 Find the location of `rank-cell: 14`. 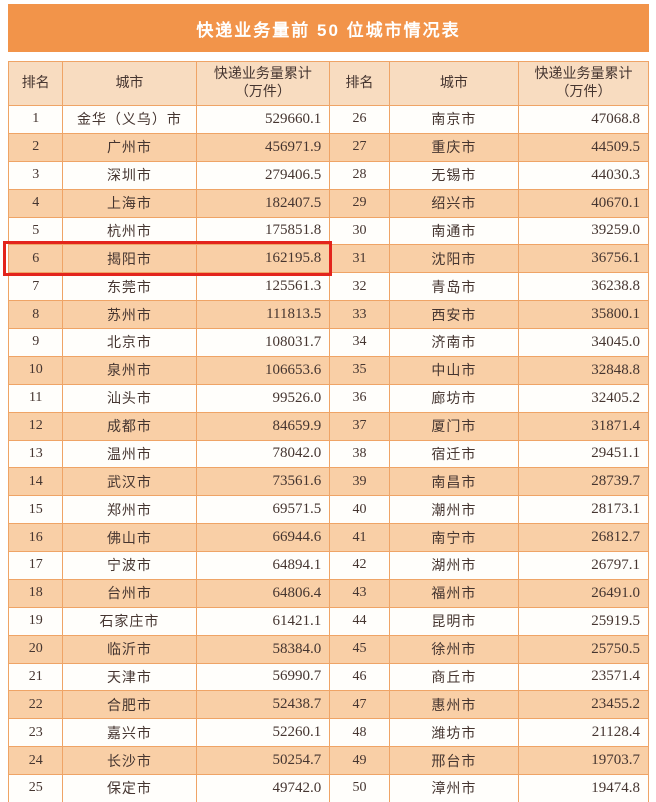

rank-cell: 14 is located at coordinates (35, 482).